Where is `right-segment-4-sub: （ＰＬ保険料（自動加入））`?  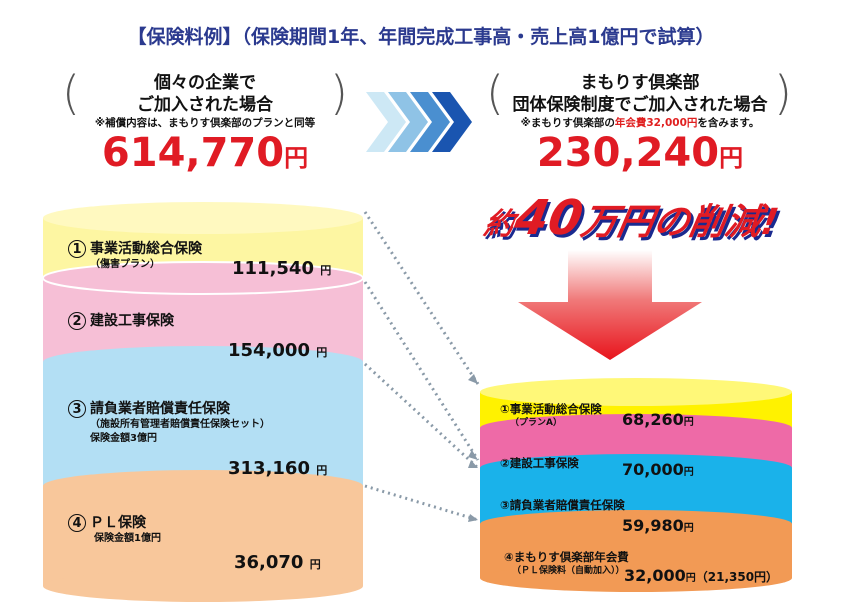
right-segment-4-sub: （ＰＬ保険料（自動加入）） is located at coordinates (568, 571).